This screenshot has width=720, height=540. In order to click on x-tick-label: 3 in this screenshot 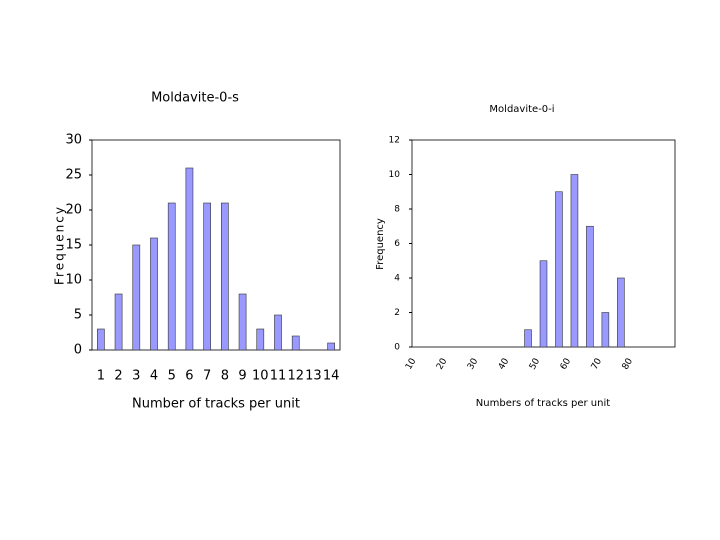, I will do `click(136, 376)`.